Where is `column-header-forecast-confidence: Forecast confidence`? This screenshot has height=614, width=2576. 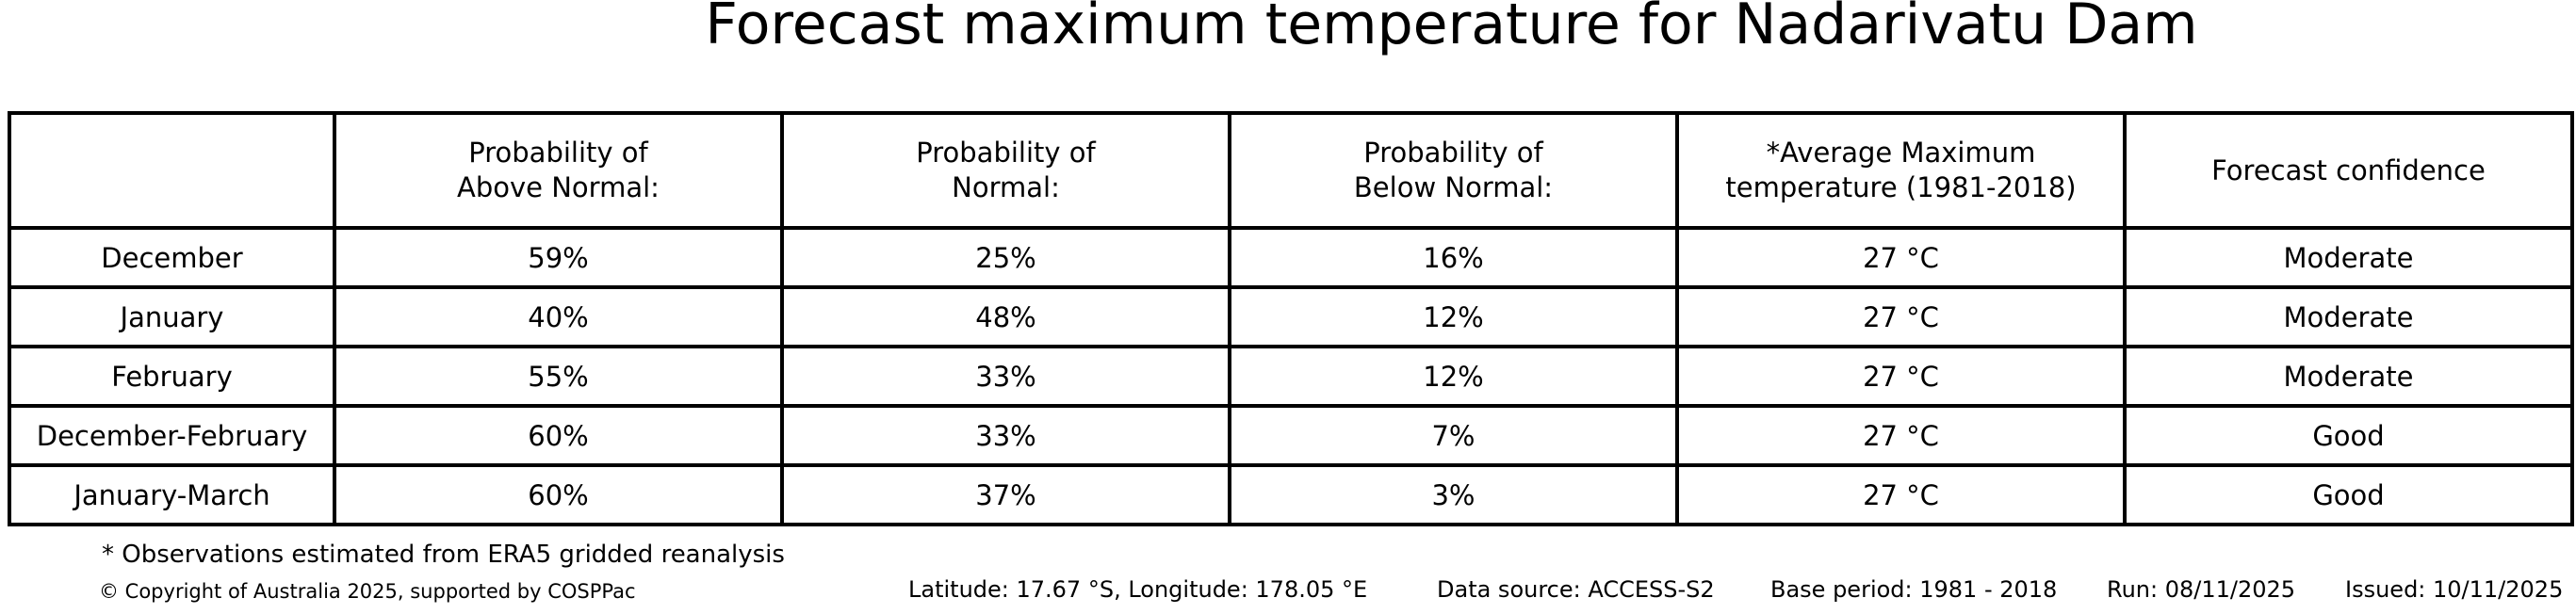
column-header-forecast-confidence: Forecast confidence is located at coordinates (2348, 170).